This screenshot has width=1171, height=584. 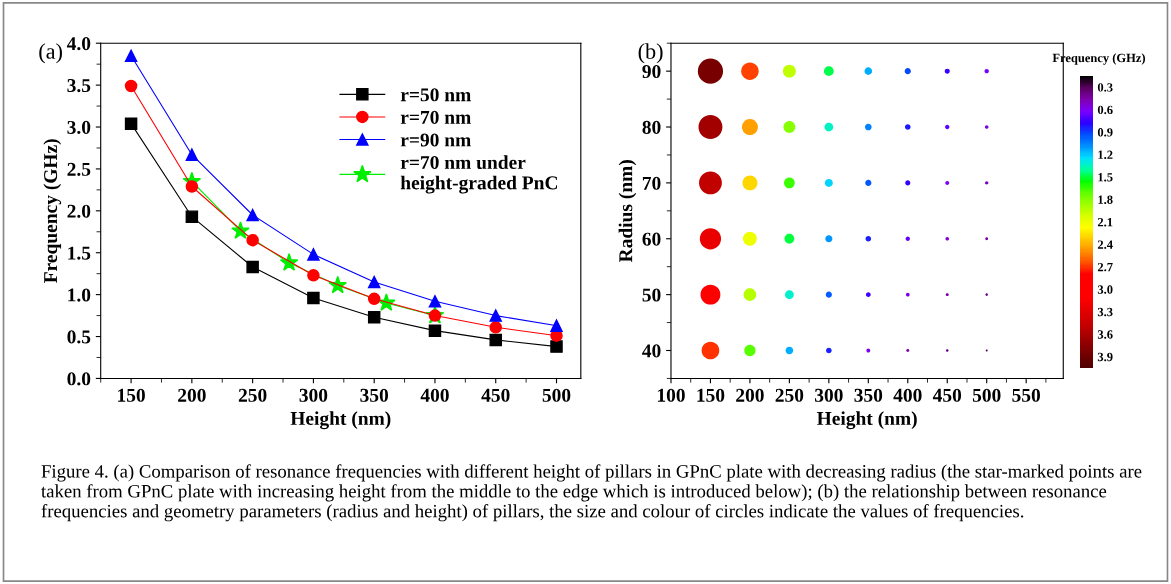 I want to click on y-tick-label: 1.5, so click(x=79, y=253).